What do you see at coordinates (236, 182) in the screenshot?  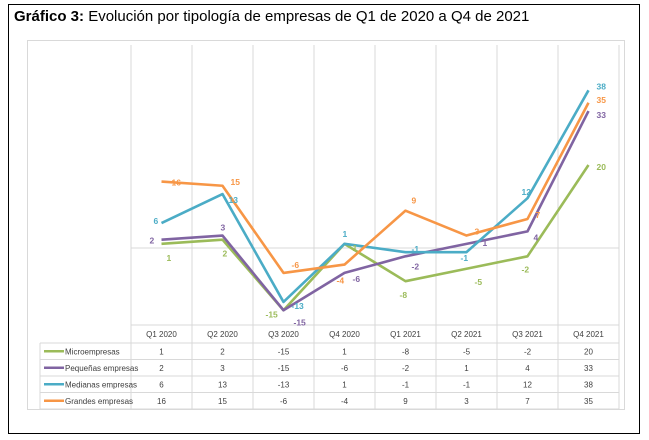 I see `data-label: 15` at bounding box center [236, 182].